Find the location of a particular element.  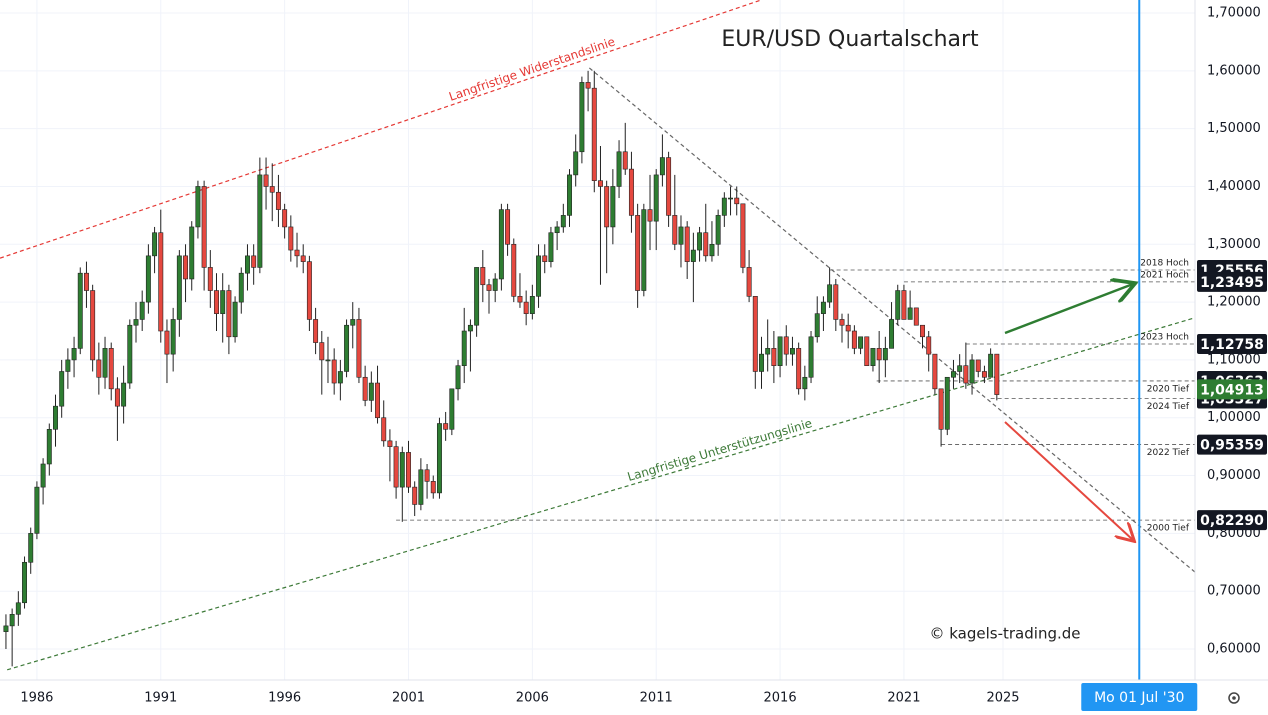

watermark: © kagels-trading.de is located at coordinates (1004, 634).